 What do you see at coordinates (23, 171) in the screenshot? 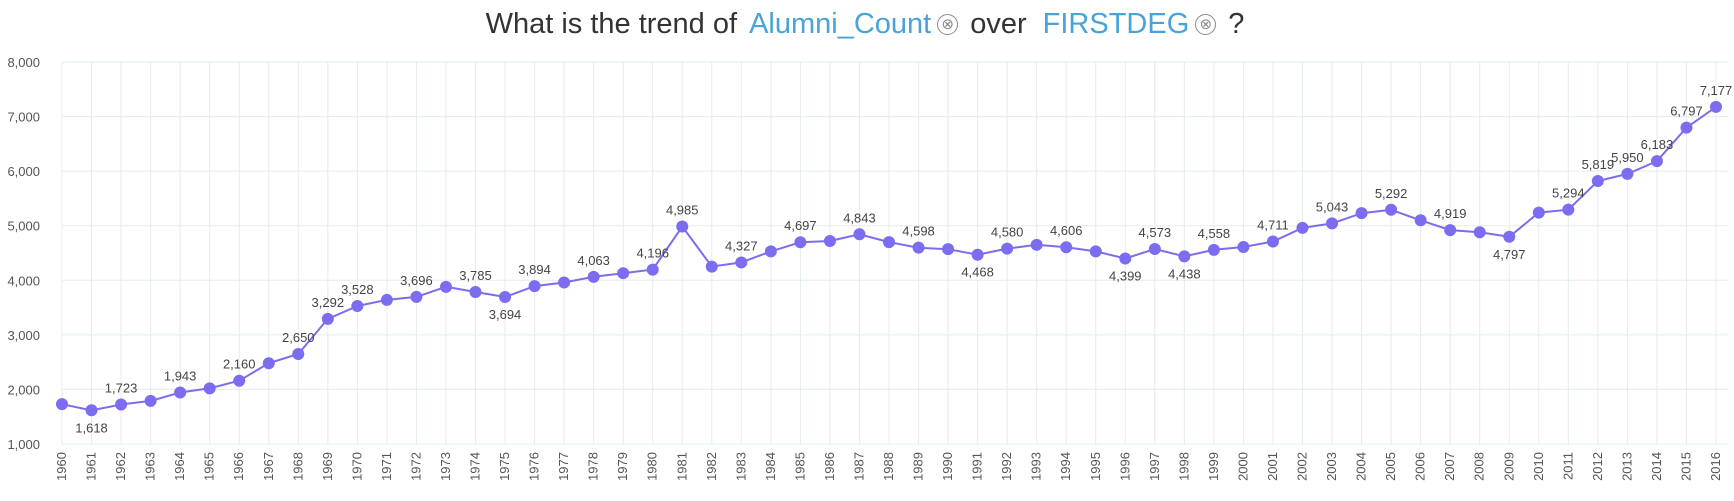
I see `y-tick-label: 6,000` at bounding box center [23, 171].